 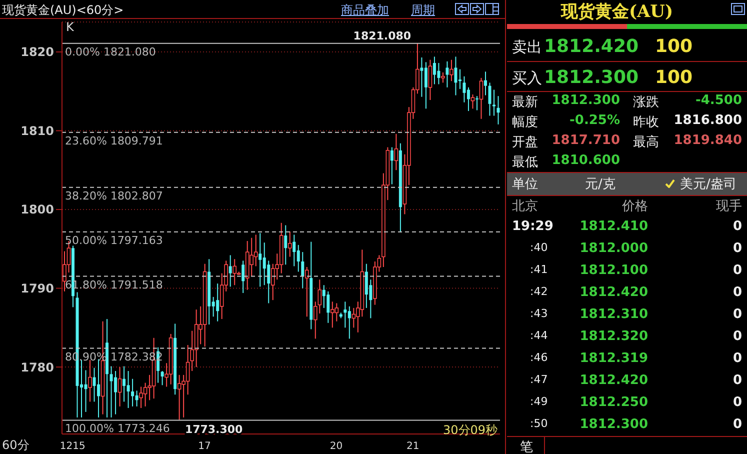 I want to click on text: 现货黄金(AU), so click(x=617, y=12).